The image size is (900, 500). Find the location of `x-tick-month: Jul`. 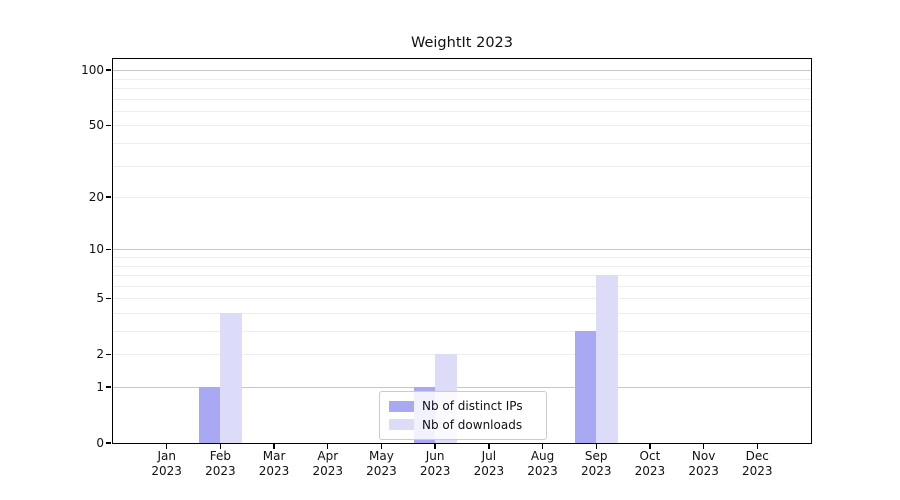

x-tick-month: Jul is located at coordinates (489, 456).